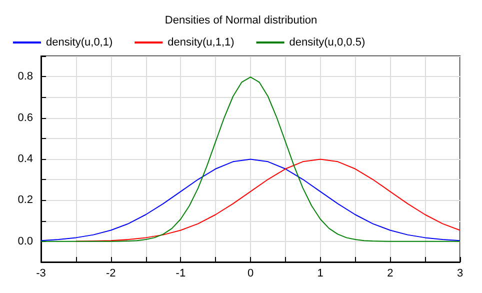 This screenshot has width=482, height=293. What do you see at coordinates (79, 42) in the screenshot?
I see `legend-label: density(u,0,1)` at bounding box center [79, 42].